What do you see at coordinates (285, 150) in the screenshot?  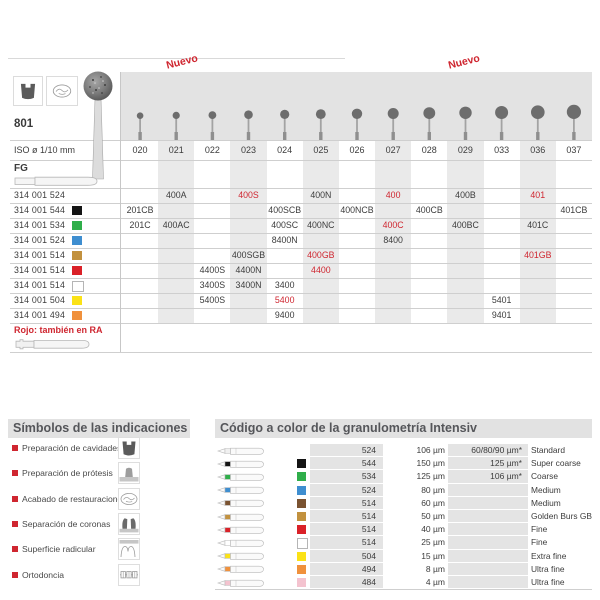 I see `iso-size-value: 024` at bounding box center [285, 150].